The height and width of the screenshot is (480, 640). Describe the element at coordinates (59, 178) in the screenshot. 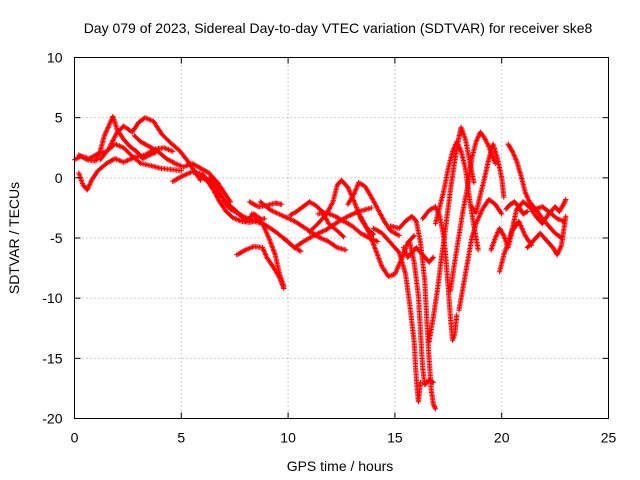

I see `y-tick-label-4: 0` at that location.